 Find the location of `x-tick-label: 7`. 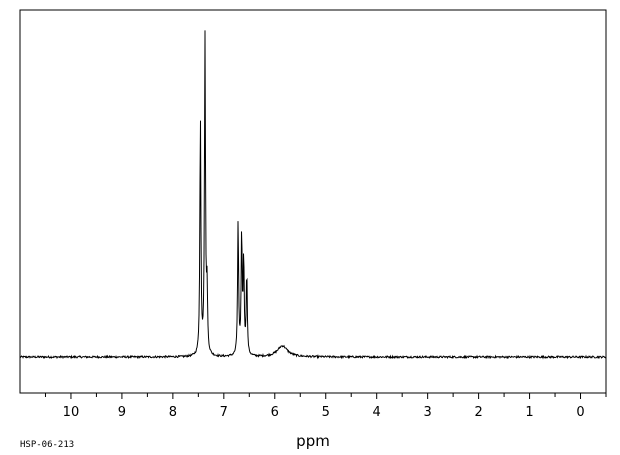

x-tick-label: 7 is located at coordinates (224, 412).